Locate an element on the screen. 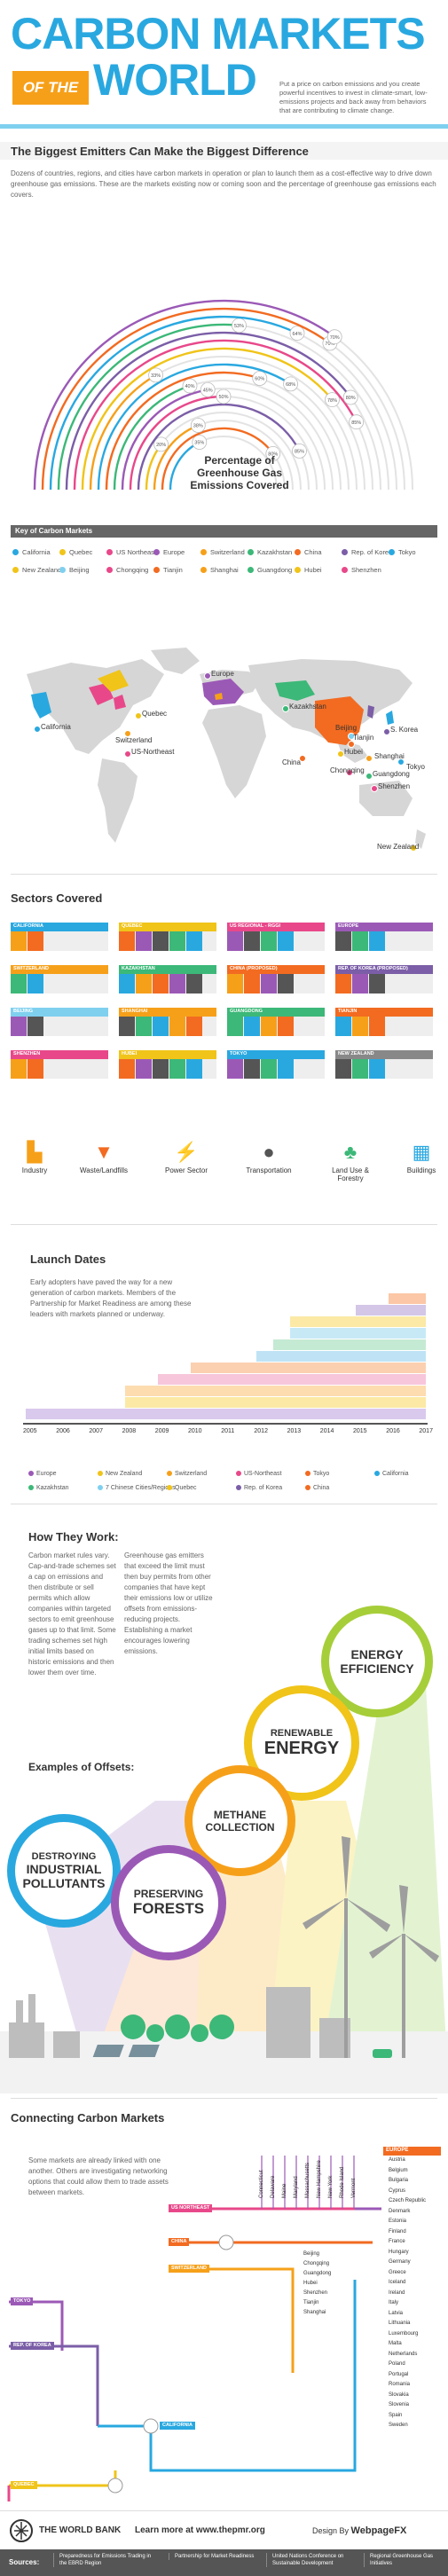  trash-icon: ▼ is located at coordinates (104, 1152).